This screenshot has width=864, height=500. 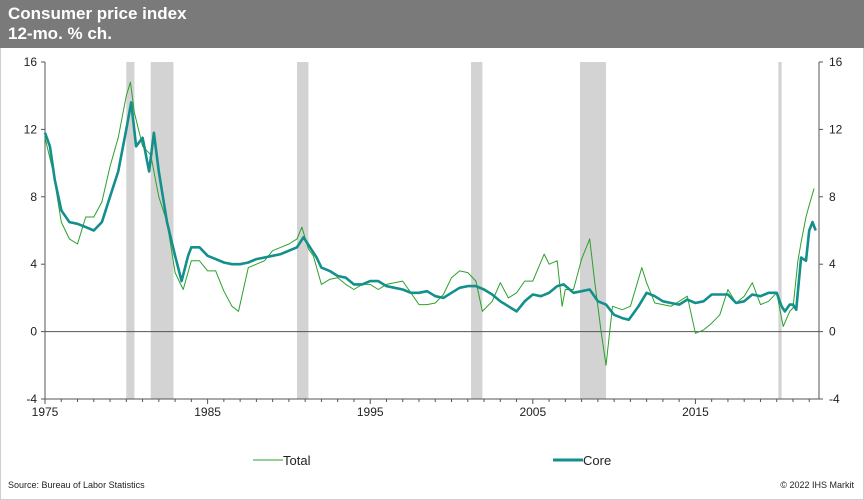 I want to click on legend: Total Core, so click(x=432, y=460).